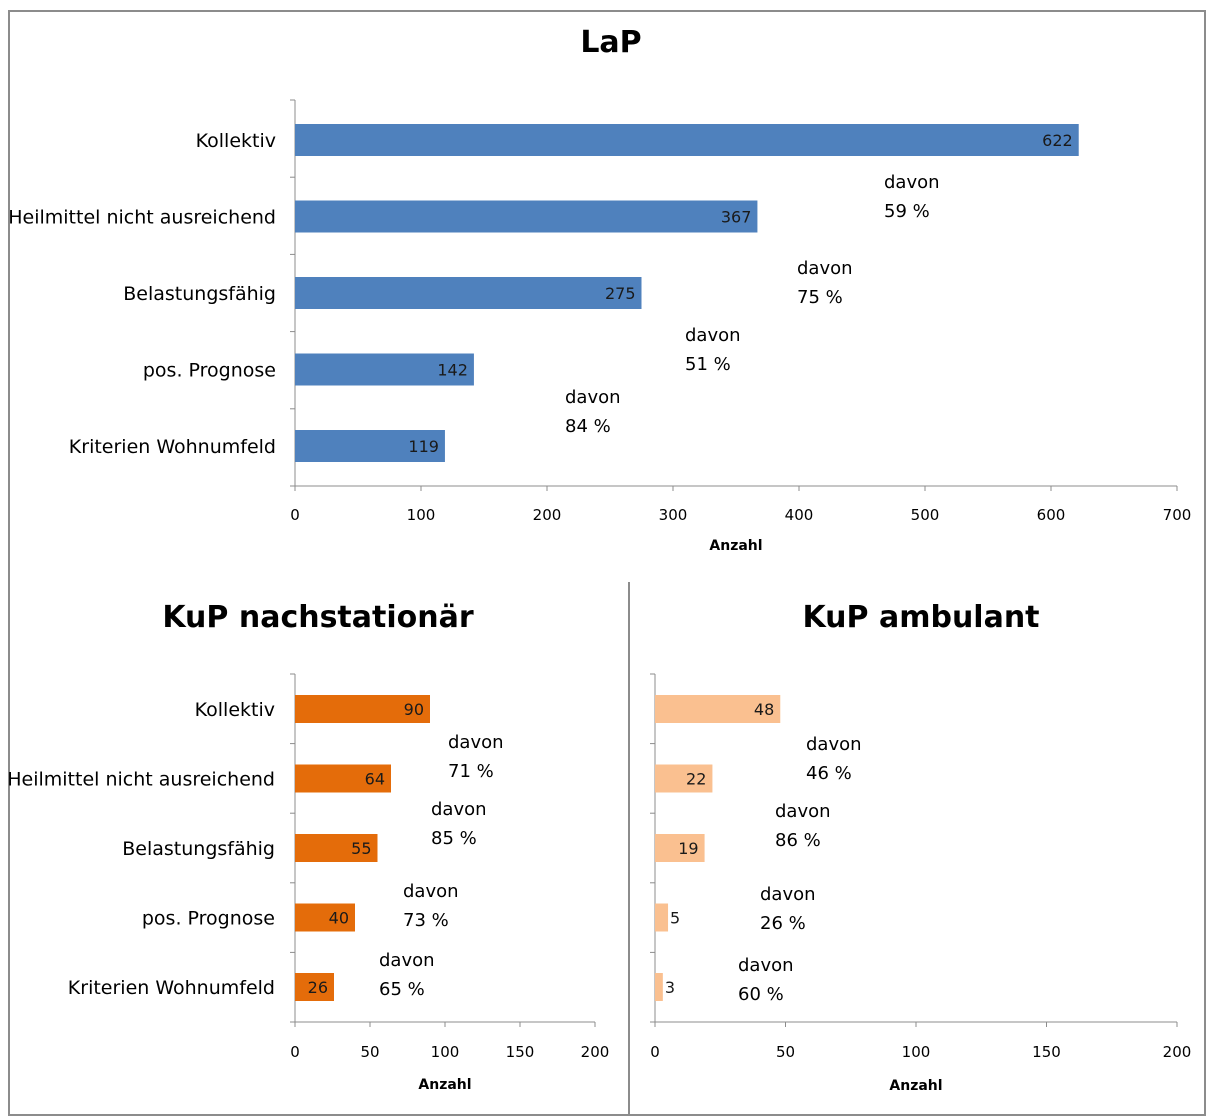 Image resolution: width=1206 pixels, height=1116 pixels. I want to click on bar-value-label: 64, so click(375, 779).